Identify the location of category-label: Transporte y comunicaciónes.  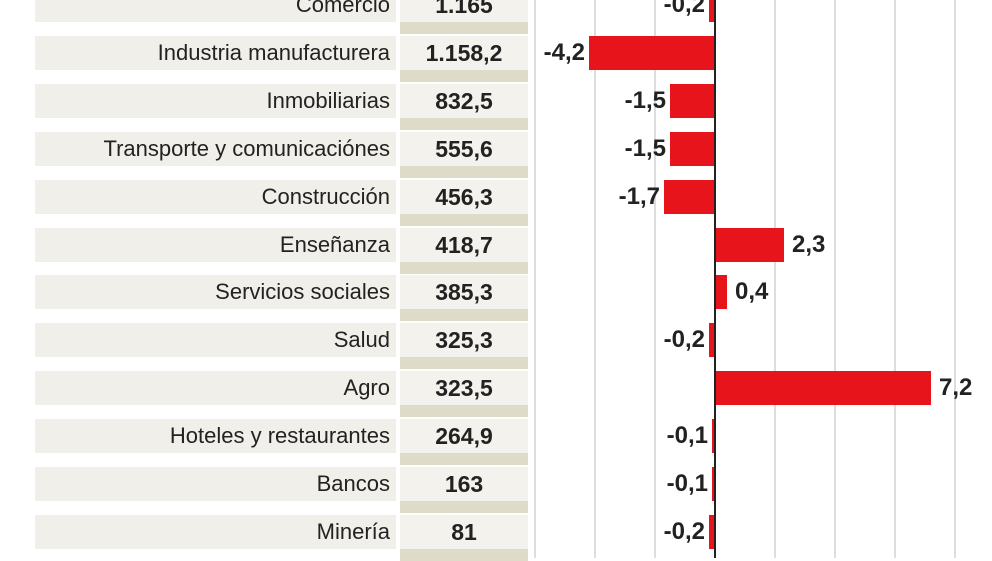
(215, 148).